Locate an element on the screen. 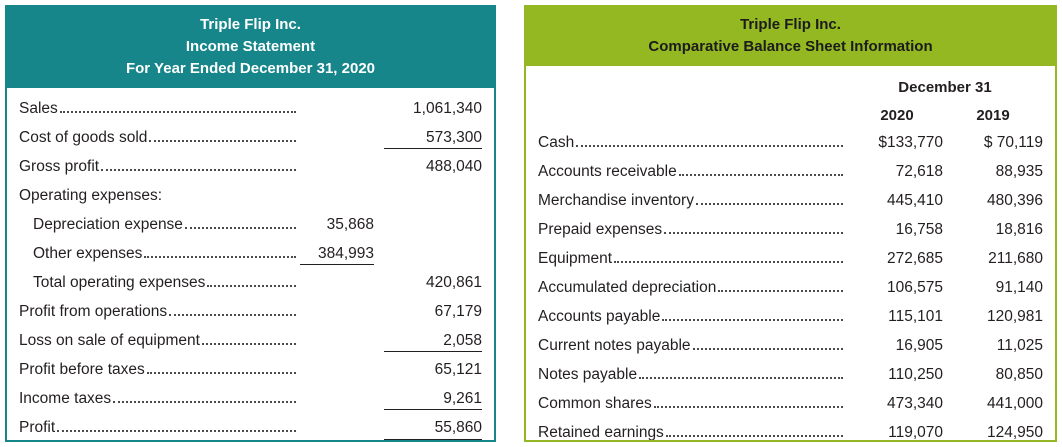  row-label: Operating expenses: is located at coordinates (91, 195).